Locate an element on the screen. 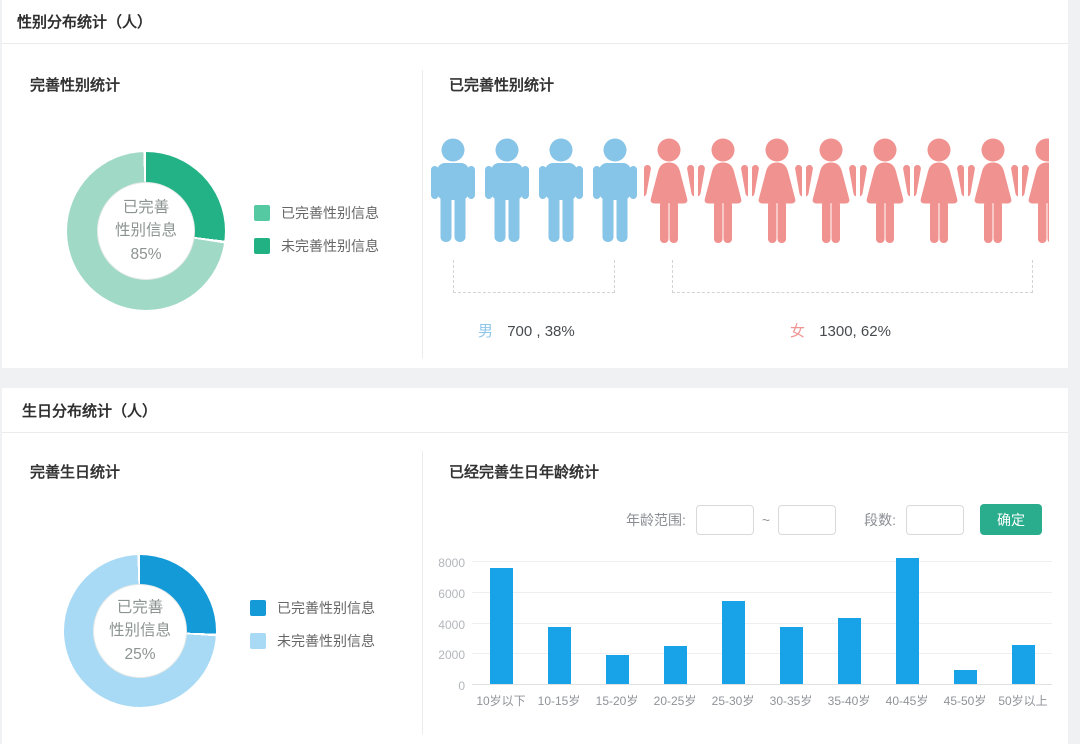  gender-legend: 已完善性别信息 未完善性别信息 is located at coordinates (316, 238).